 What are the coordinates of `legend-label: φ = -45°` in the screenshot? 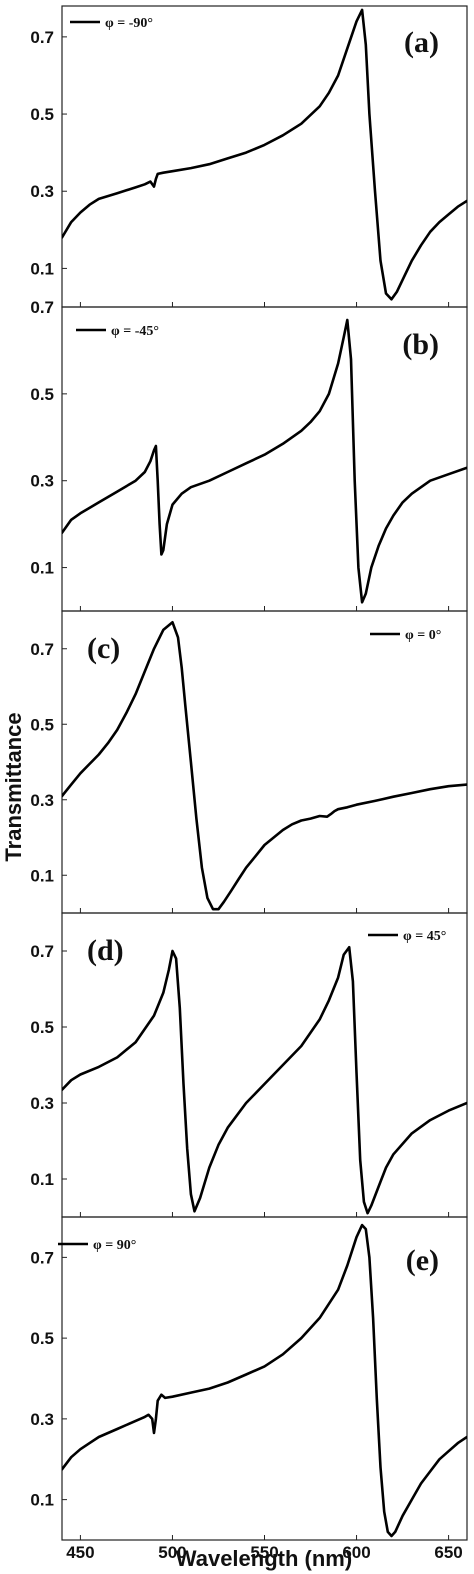 It's located at (135, 331).